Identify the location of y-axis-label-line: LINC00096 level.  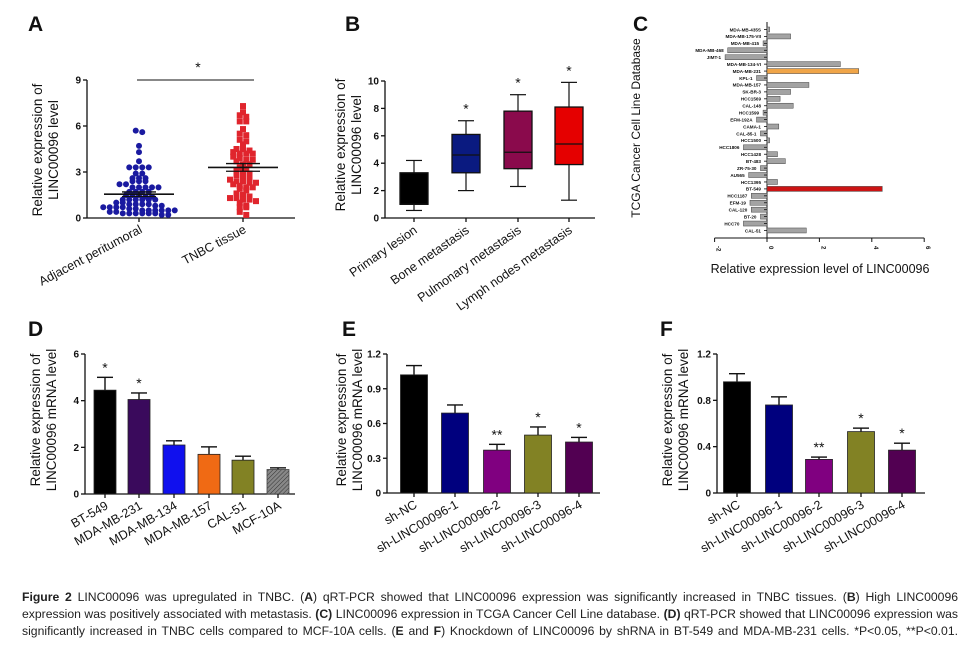
(53, 150).